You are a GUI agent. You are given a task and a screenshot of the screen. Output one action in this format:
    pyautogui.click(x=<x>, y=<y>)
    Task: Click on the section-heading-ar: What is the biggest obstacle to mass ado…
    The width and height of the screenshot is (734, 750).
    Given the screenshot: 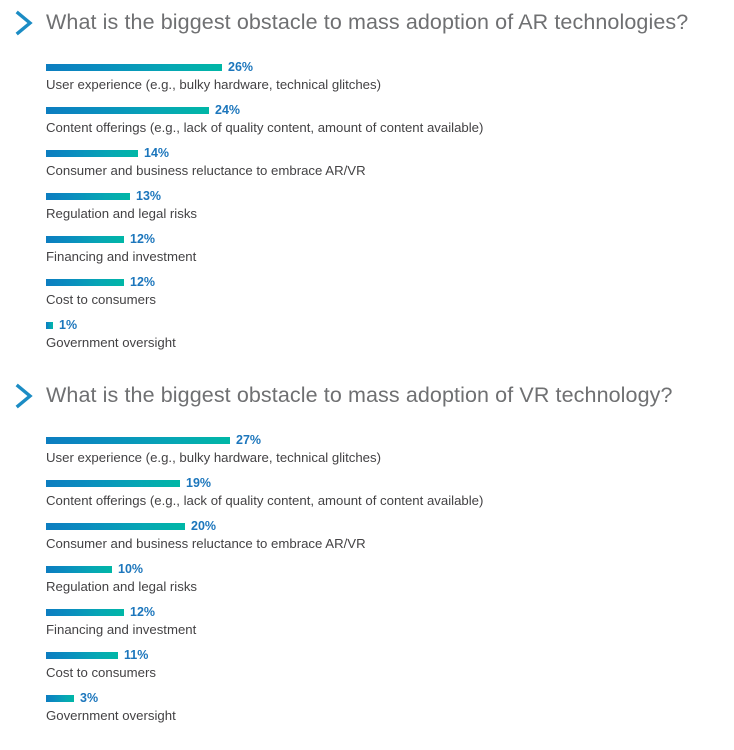 What is the action you would take?
    pyautogui.click(x=367, y=23)
    